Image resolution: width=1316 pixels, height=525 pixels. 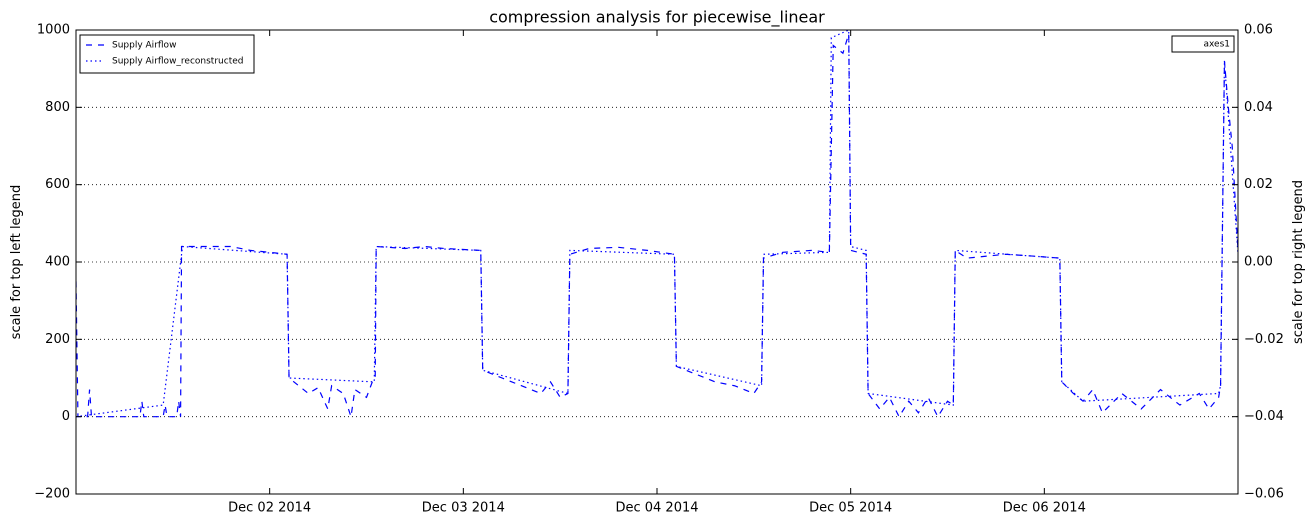 I want to click on legend2-label: axes1, so click(x=1216, y=45).